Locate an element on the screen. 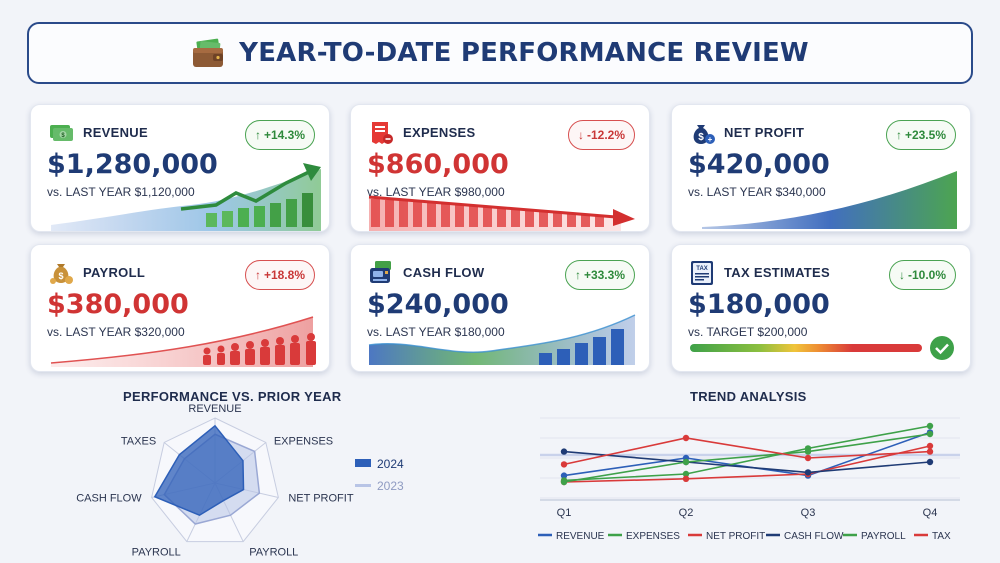  revenue-change-badge: ↑ +14.3% is located at coordinates (279, 135).